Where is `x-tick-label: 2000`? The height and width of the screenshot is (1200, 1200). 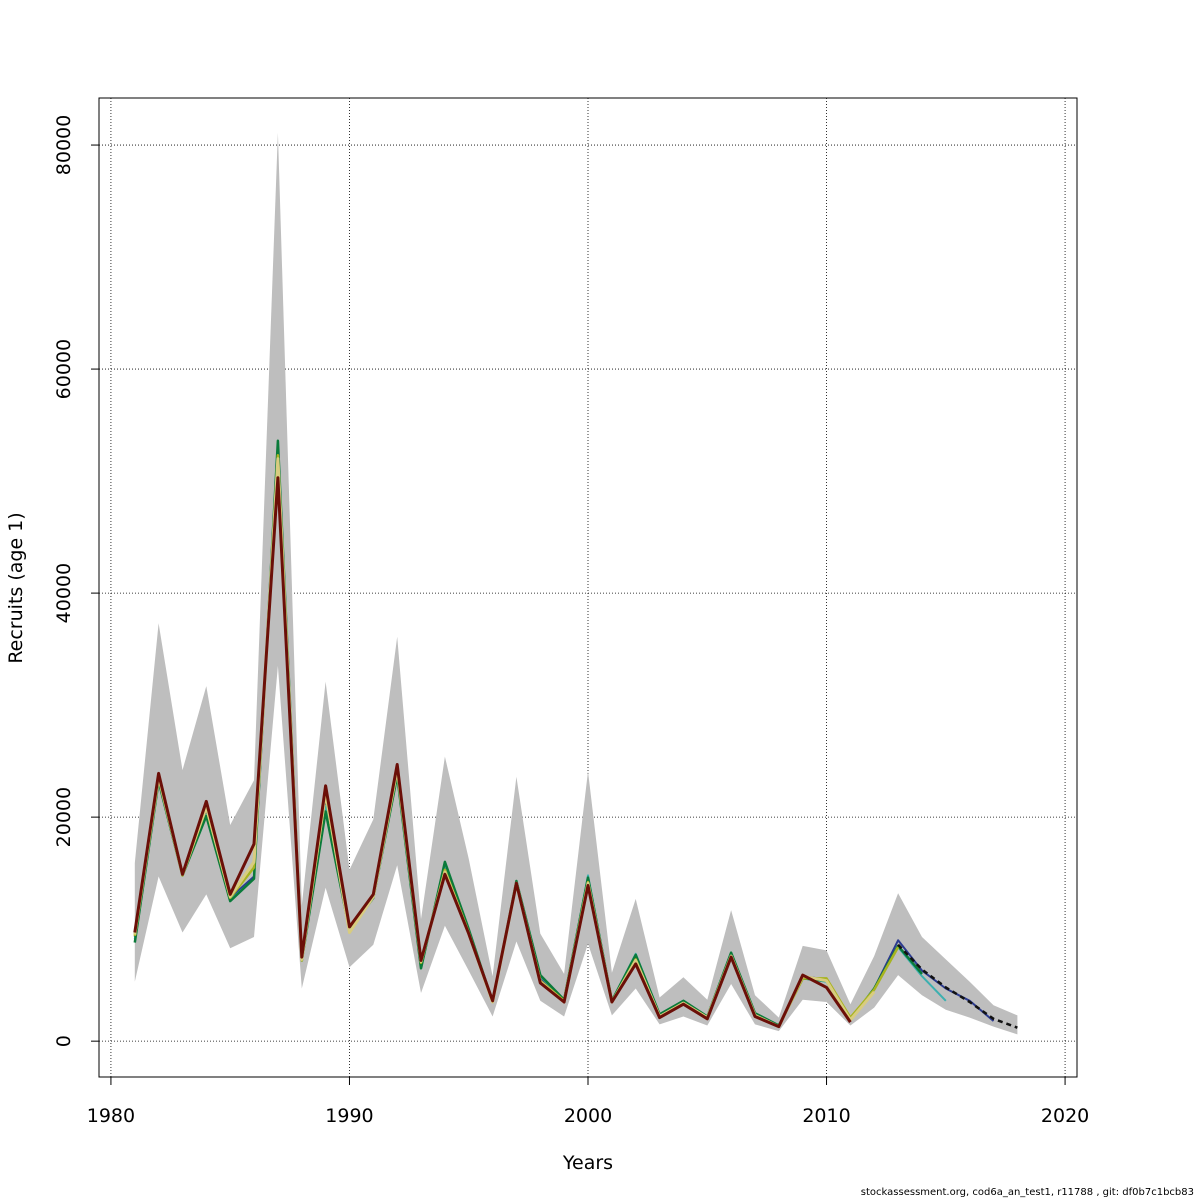 x-tick-label: 2000 is located at coordinates (588, 1116).